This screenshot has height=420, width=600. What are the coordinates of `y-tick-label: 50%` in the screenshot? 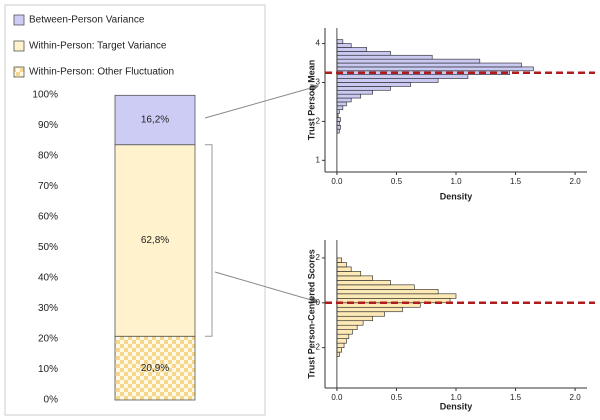 It's located at (48, 247).